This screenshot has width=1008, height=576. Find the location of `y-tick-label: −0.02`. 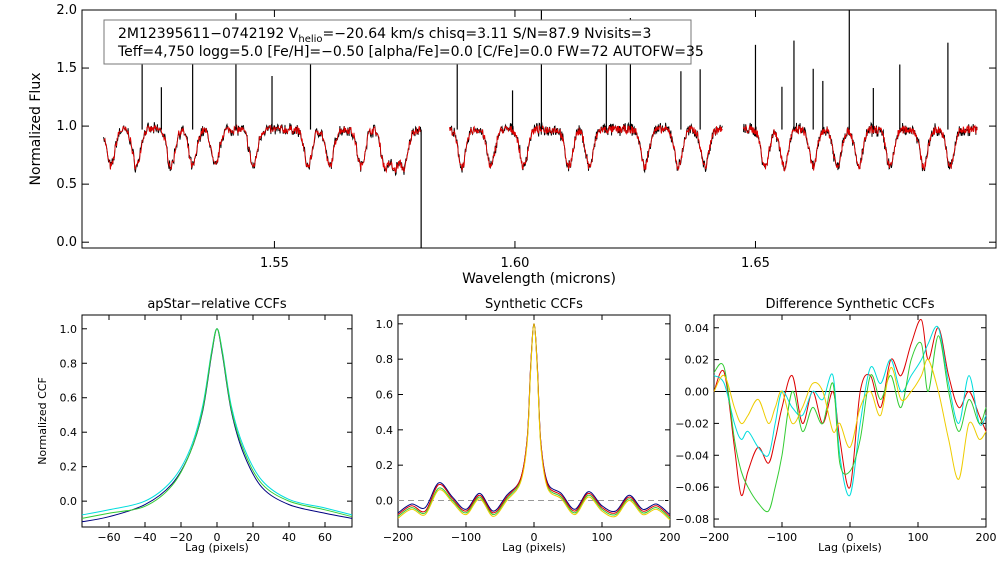

y-tick-label: −0.02 is located at coordinates (692, 423).